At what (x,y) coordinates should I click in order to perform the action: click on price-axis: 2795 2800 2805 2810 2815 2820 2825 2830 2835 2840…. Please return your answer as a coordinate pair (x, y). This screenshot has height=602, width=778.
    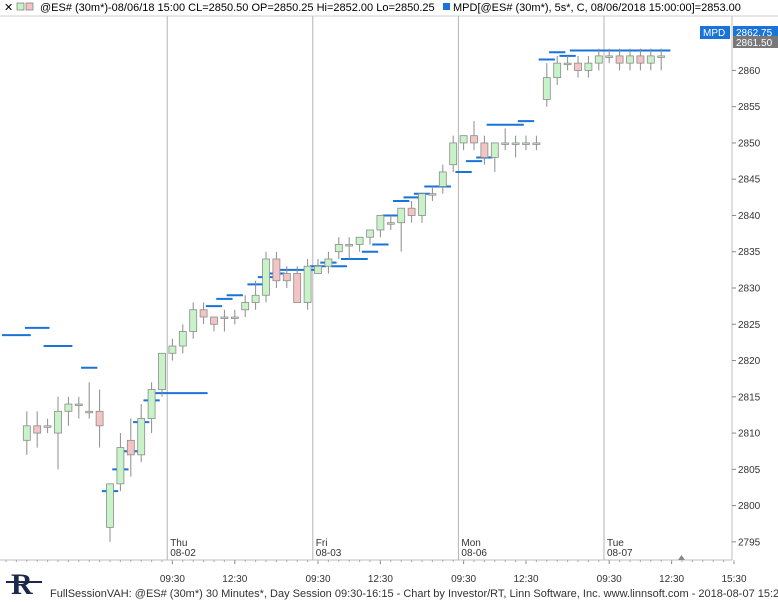
    Looking at the image, I should click on (746, 307).